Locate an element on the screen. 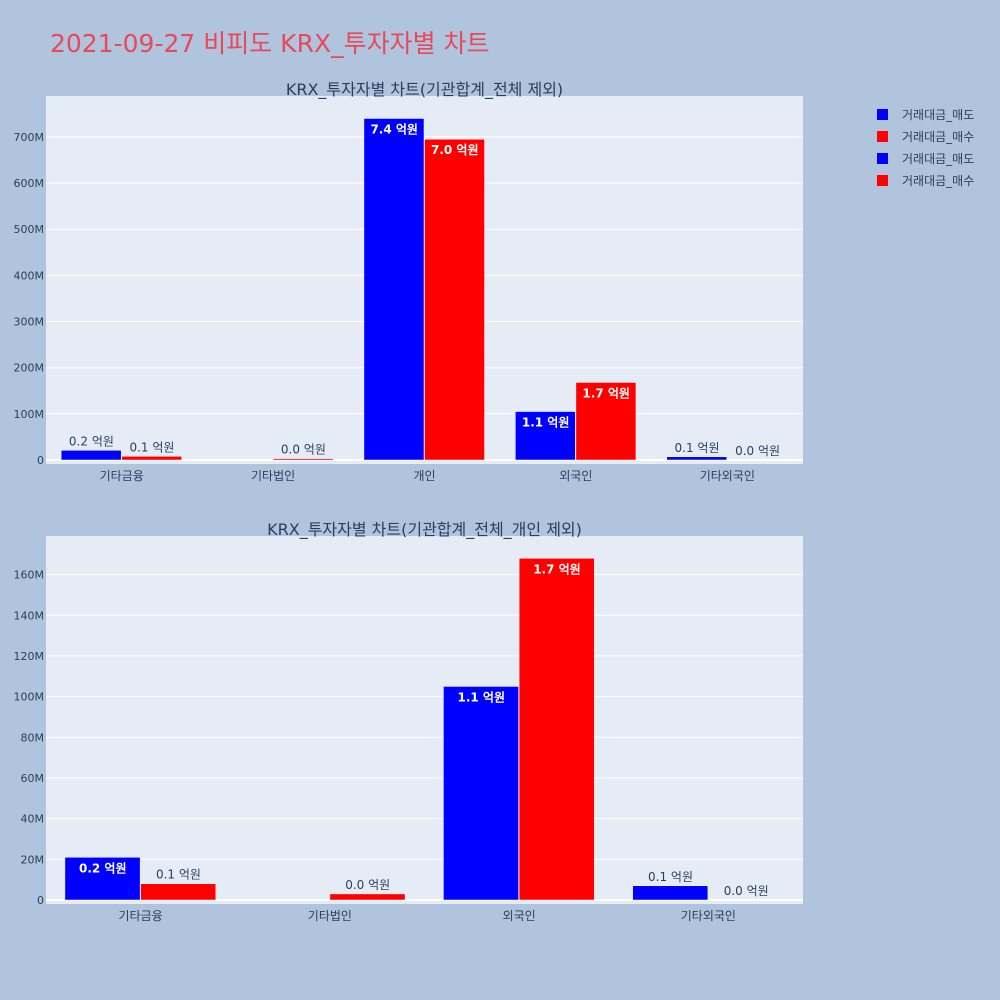  bar-data-label: 7.0 억원 is located at coordinates (455, 150).